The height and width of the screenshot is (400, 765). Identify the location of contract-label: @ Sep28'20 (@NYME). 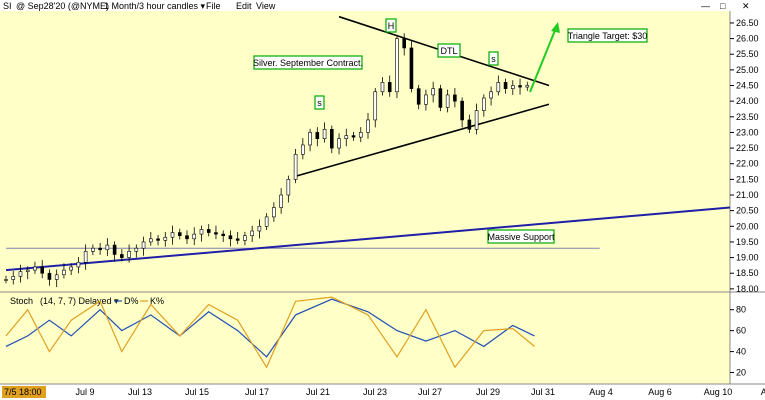
(62, 6).